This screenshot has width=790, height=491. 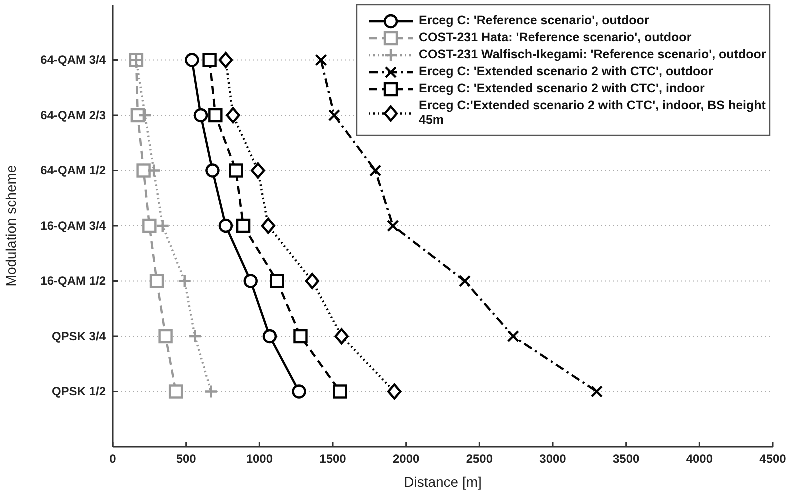 I want to click on x-tick-label: 4000, so click(x=700, y=459).